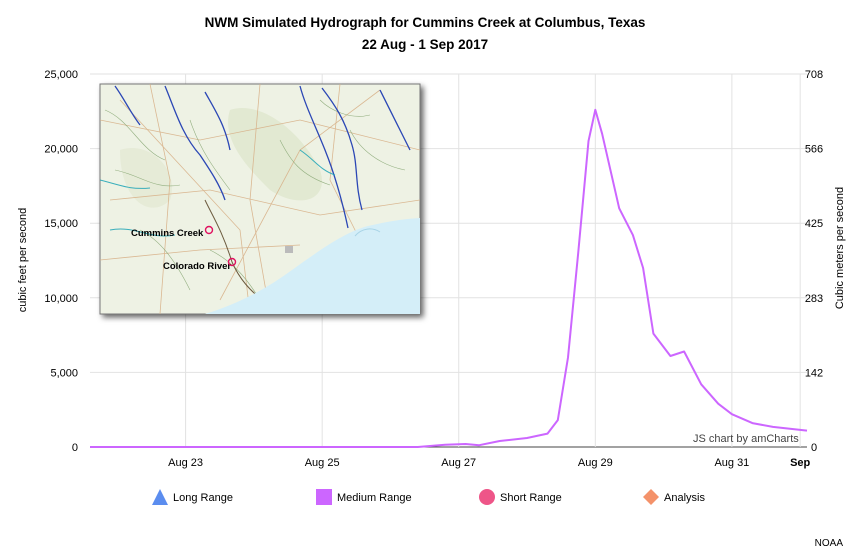 Image resolution: width=850 pixels, height=550 pixels. I want to click on x-tick-label: Aug 27, so click(458, 463).